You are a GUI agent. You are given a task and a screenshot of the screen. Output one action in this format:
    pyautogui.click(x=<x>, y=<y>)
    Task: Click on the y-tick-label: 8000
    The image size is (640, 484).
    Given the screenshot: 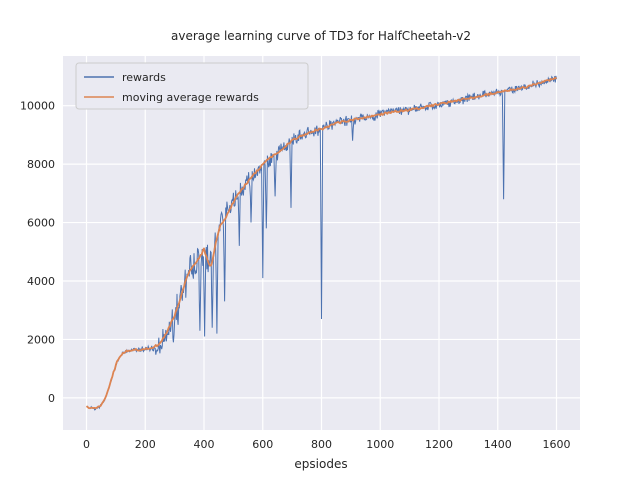 What is the action you would take?
    pyautogui.click(x=41, y=164)
    